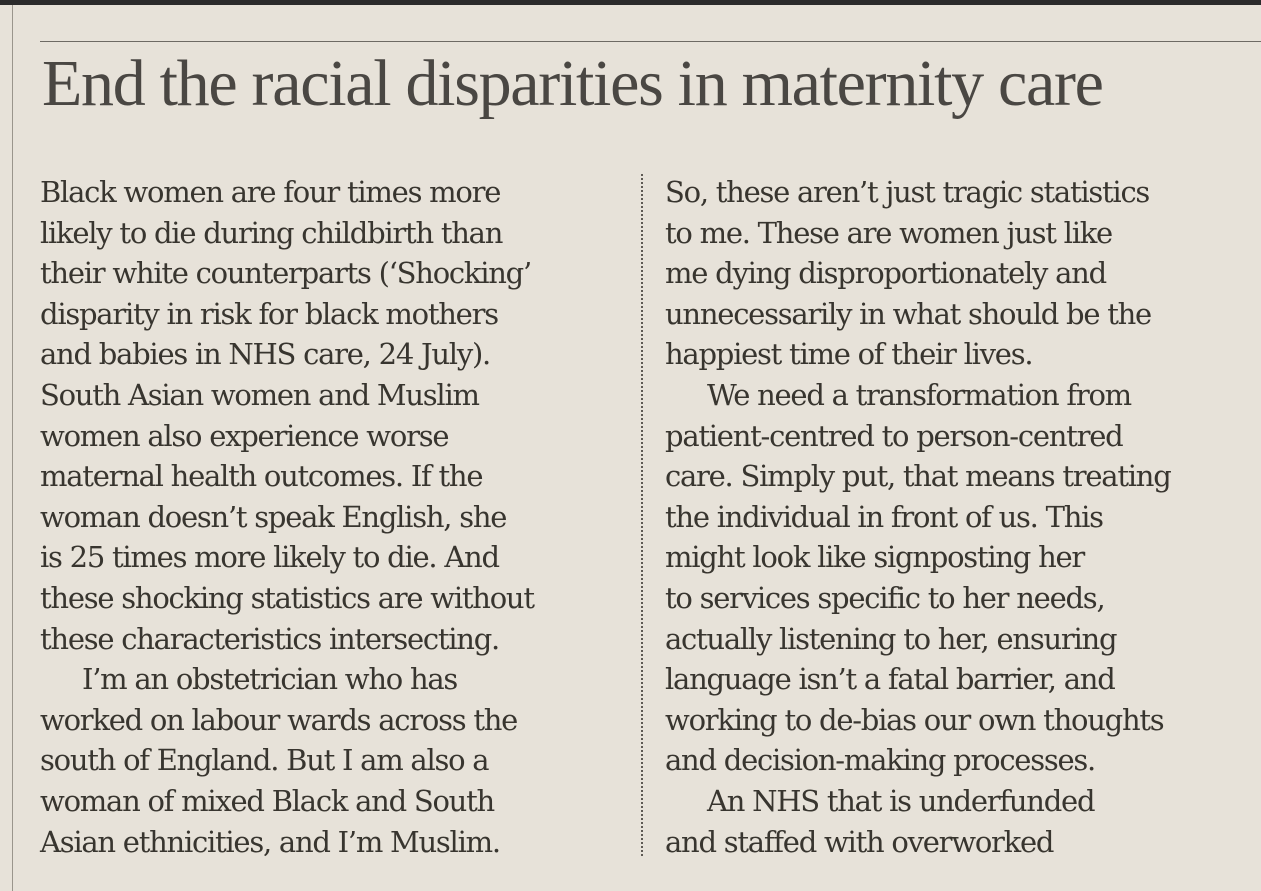  Describe the element at coordinates (269, 313) in the screenshot. I see `article-text-line: disparity in risk for black mothers` at that location.